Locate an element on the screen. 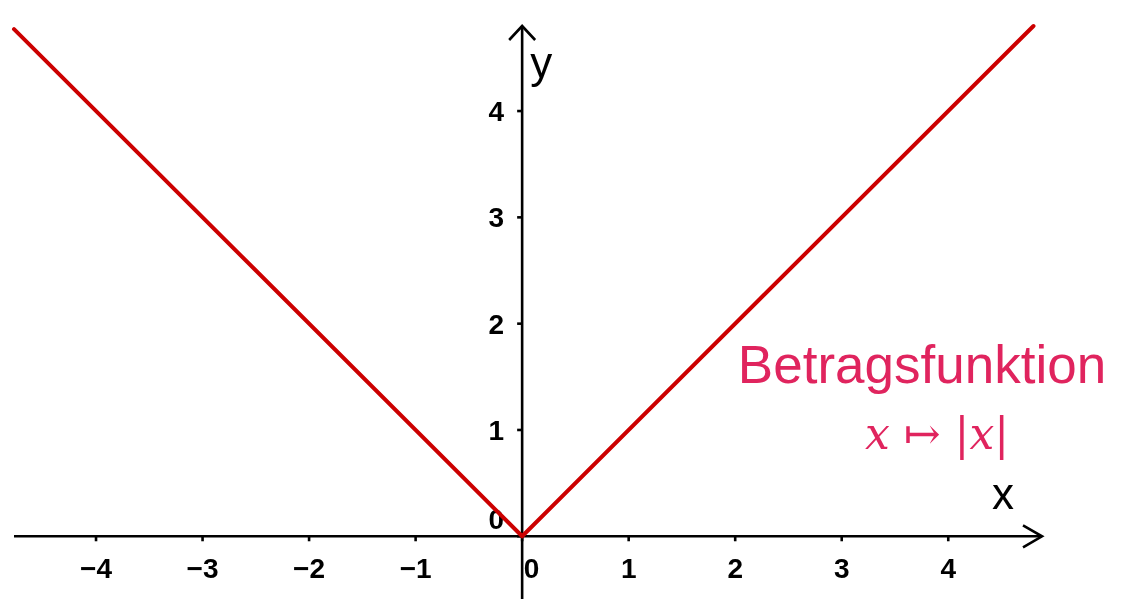 Image resolution: width=1130 pixels, height=599 pixels. x-tick-label: 0 is located at coordinates (531, 569).